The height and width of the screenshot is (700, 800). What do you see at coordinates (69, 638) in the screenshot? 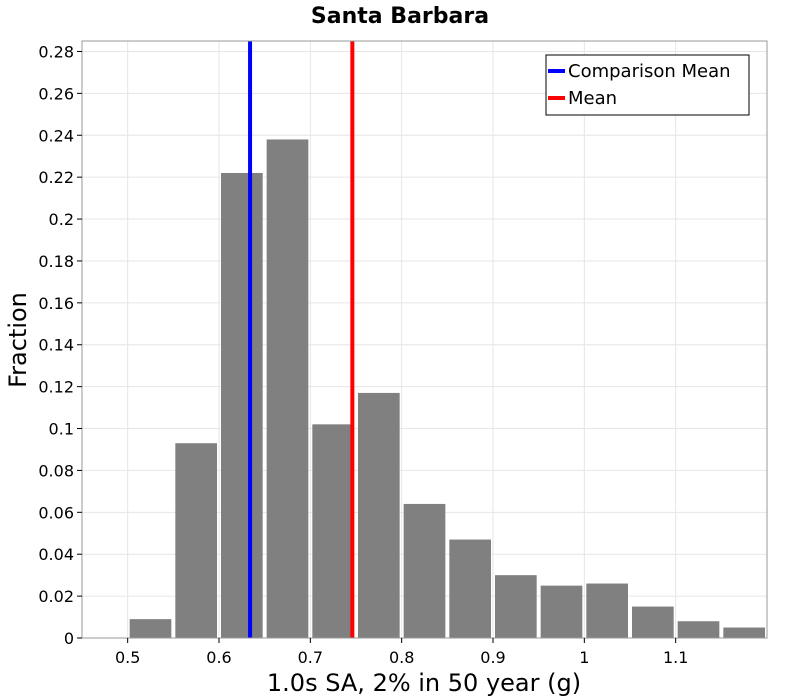
I see `y-tick-label: 0` at bounding box center [69, 638].